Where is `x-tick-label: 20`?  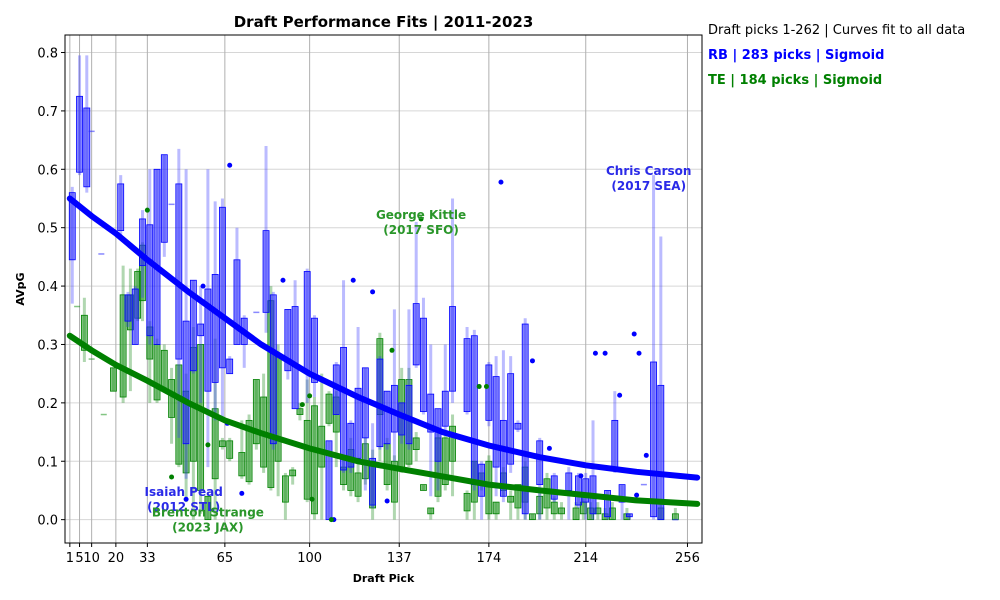 x-tick-label: 20 is located at coordinates (116, 558).